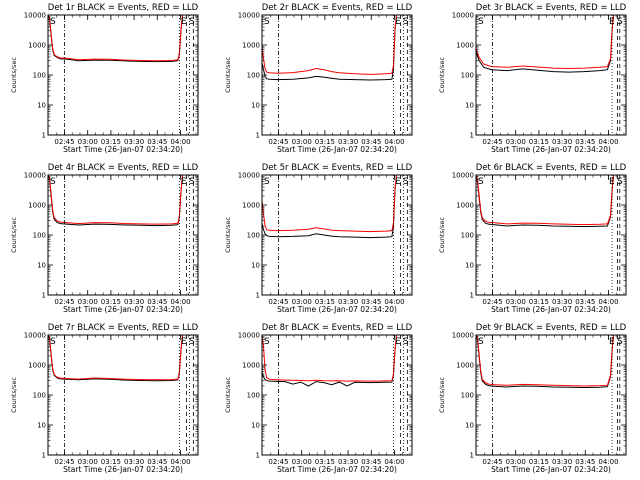 The width and height of the screenshot is (640, 480). Describe the element at coordinates (123, 328) in the screenshot. I see `chart-title: Det 7r BLACK = Events, RED = LLD` at that location.